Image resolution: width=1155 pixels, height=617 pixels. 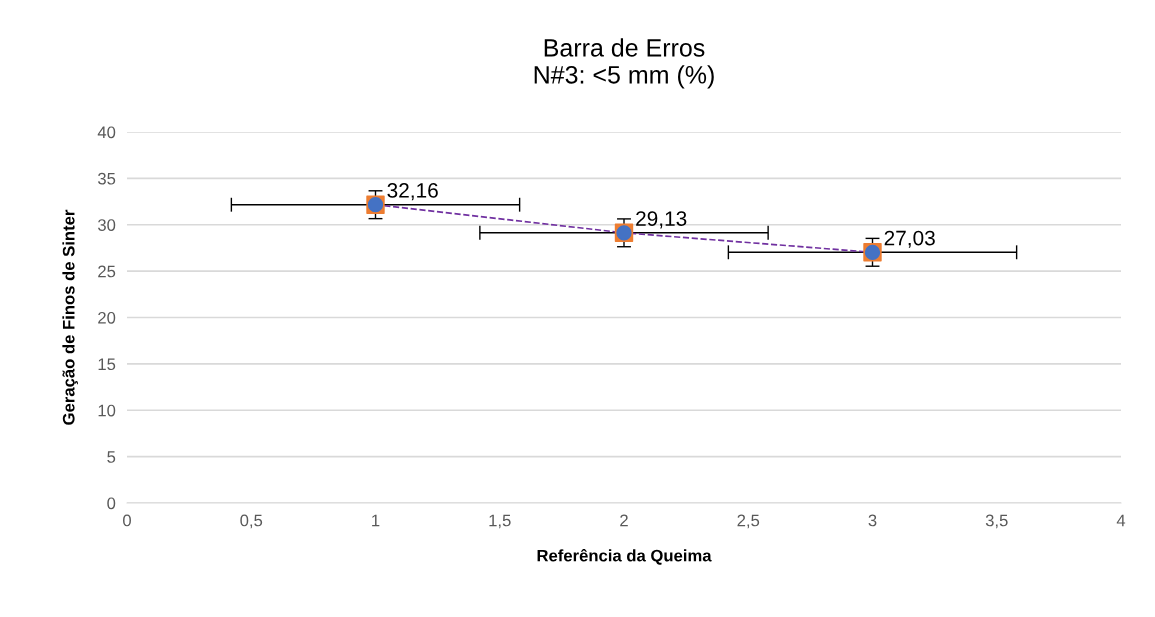 What do you see at coordinates (106, 225) in the screenshot?
I see `y-tick-label: 30` at bounding box center [106, 225].